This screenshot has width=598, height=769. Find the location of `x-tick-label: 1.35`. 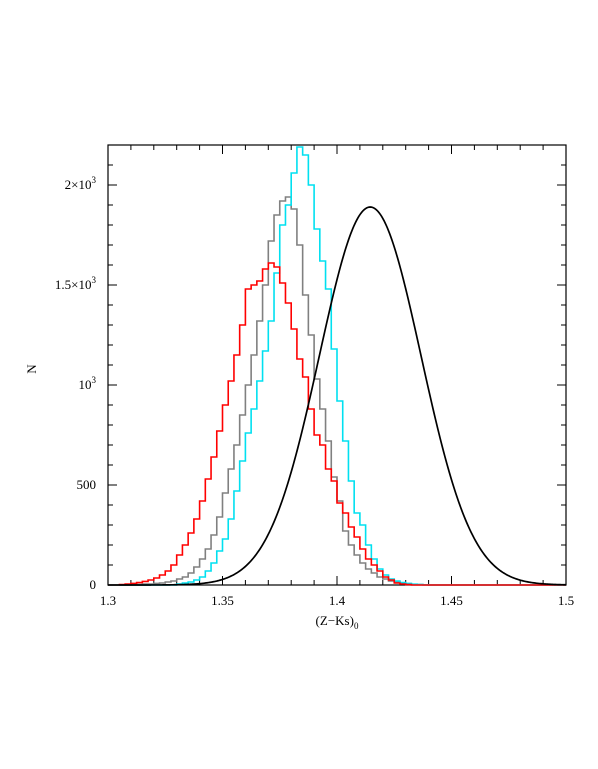

x-tick-label: 1.35 is located at coordinates (222, 600).